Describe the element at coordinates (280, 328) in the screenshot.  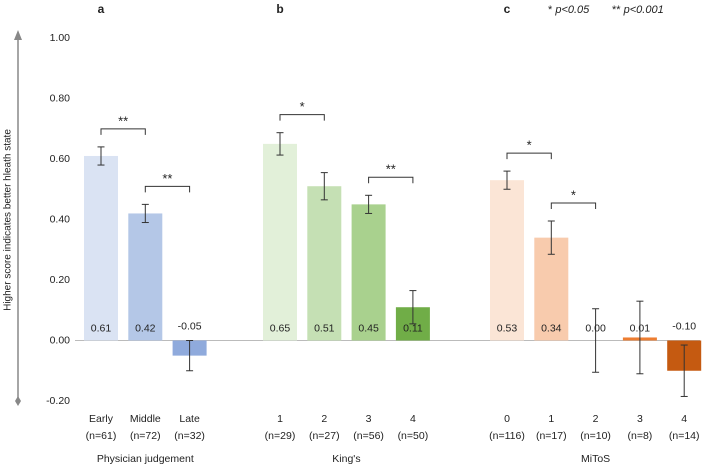
I see `value-label: 0.65` at that location.